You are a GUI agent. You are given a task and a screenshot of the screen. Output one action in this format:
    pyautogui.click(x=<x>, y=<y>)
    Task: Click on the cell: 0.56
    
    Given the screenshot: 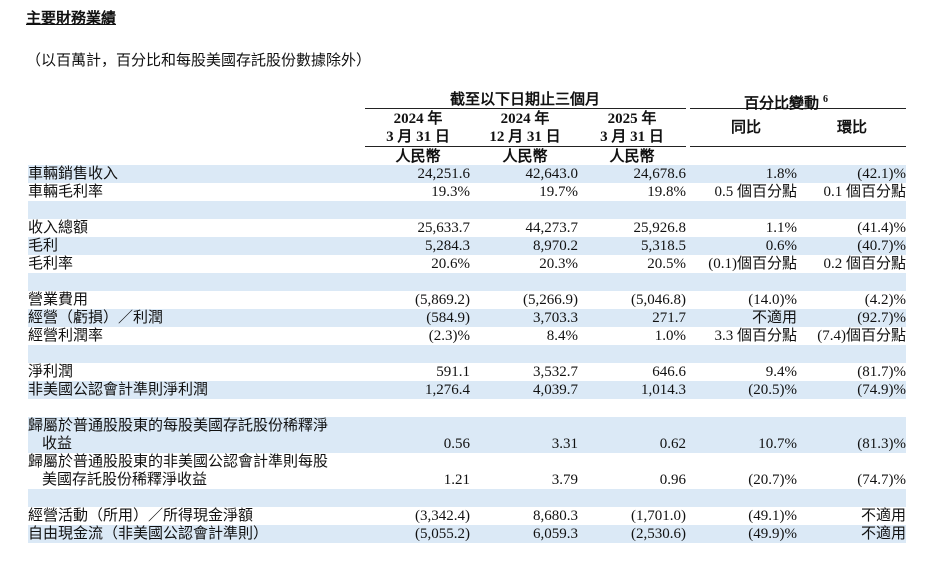 What is the action you would take?
    pyautogui.click(x=456, y=444)
    